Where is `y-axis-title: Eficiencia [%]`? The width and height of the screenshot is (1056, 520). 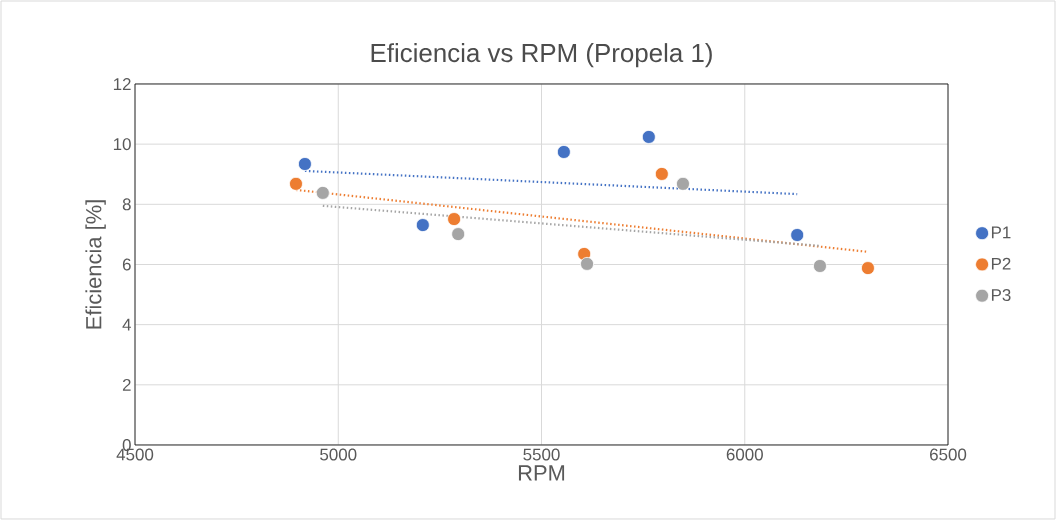 y-axis-title: Eficiencia [%] is located at coordinates (95, 264).